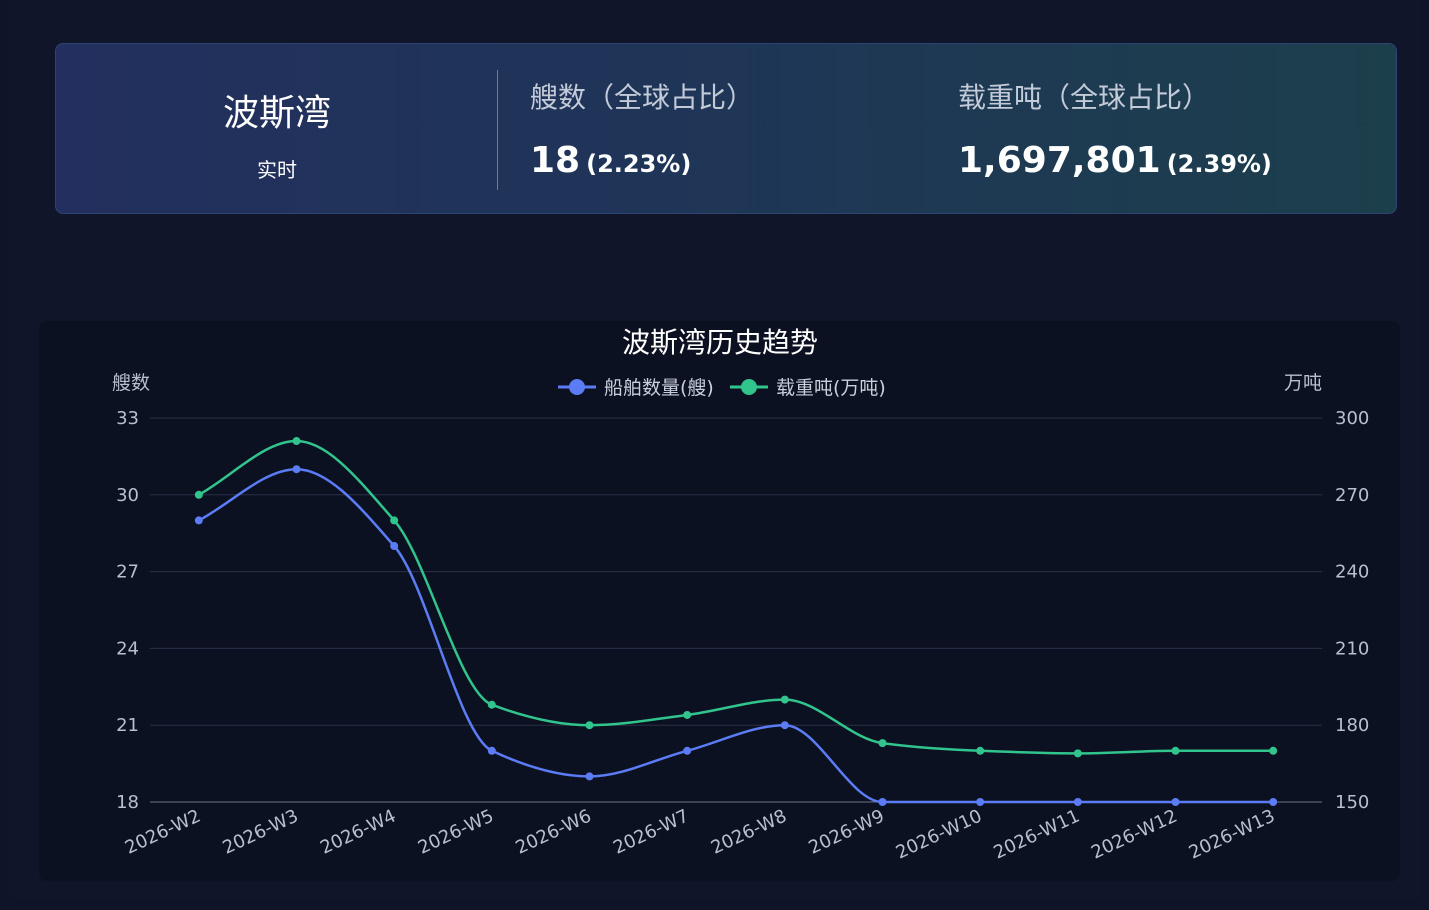  I want to click on legend-label: 船舶数量(艘), so click(659, 388).